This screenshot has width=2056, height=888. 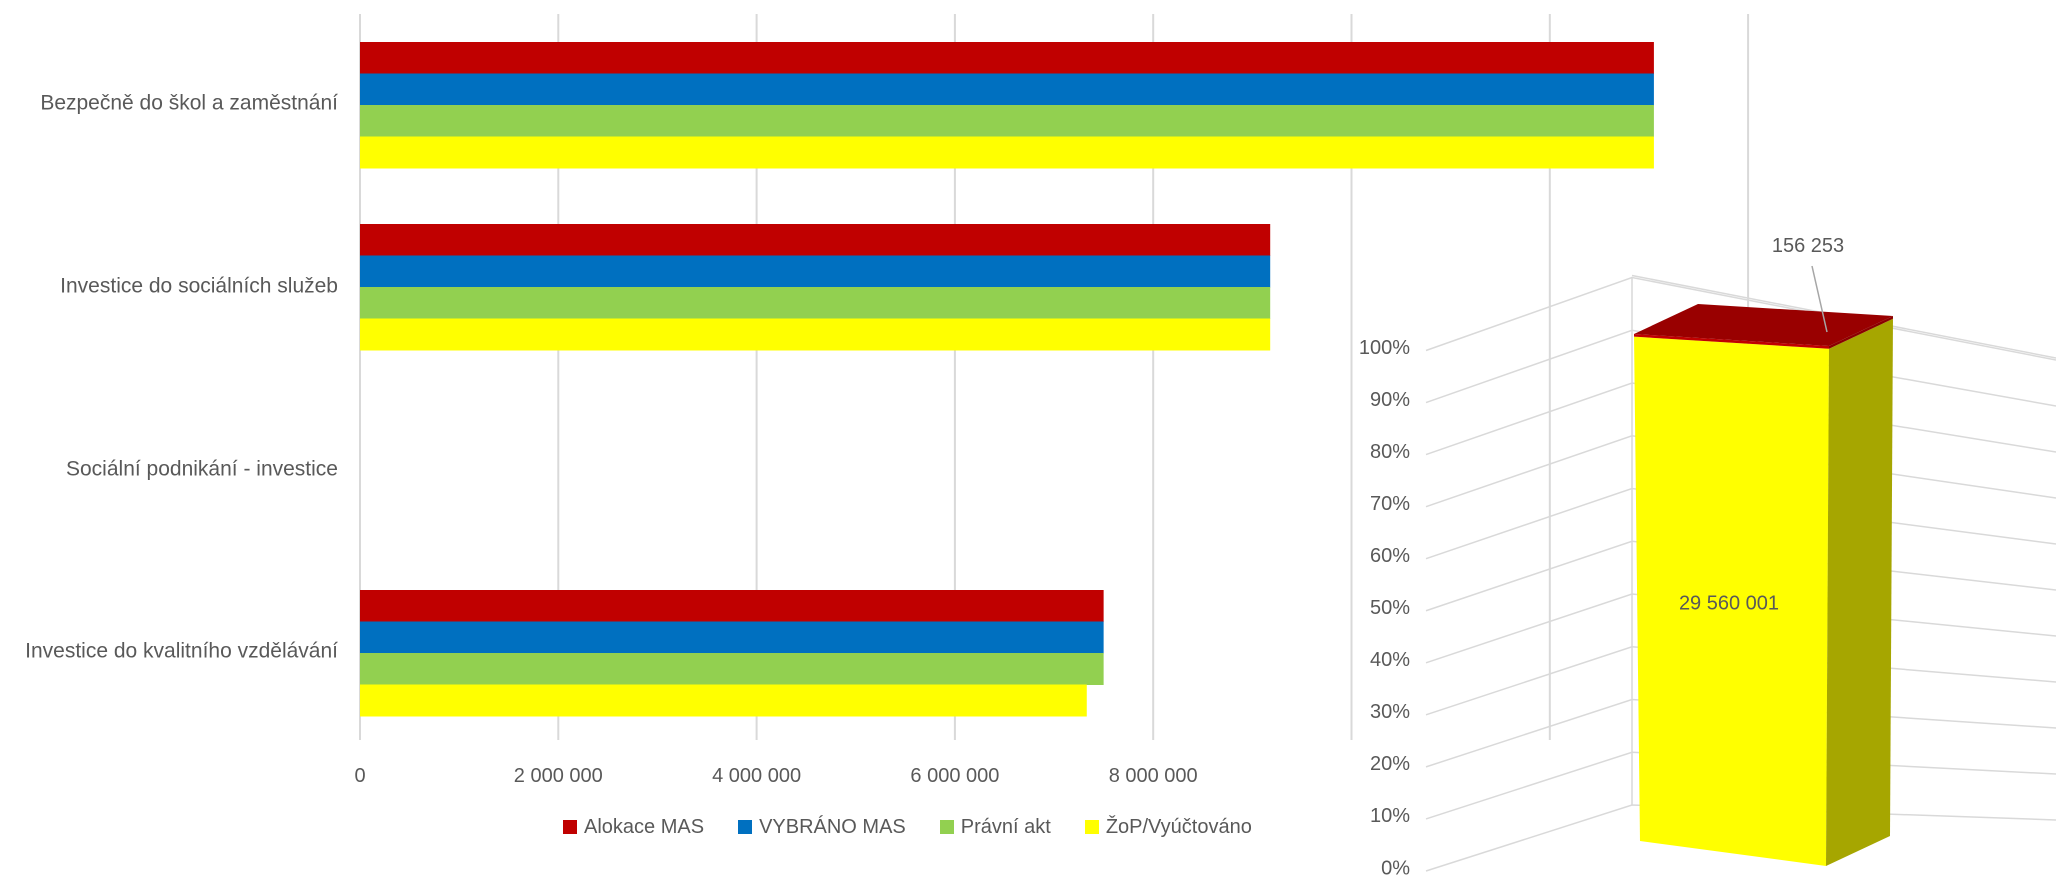 I want to click on legend-item: ŽoP/Vyúčtováno, so click(x=1168, y=827).